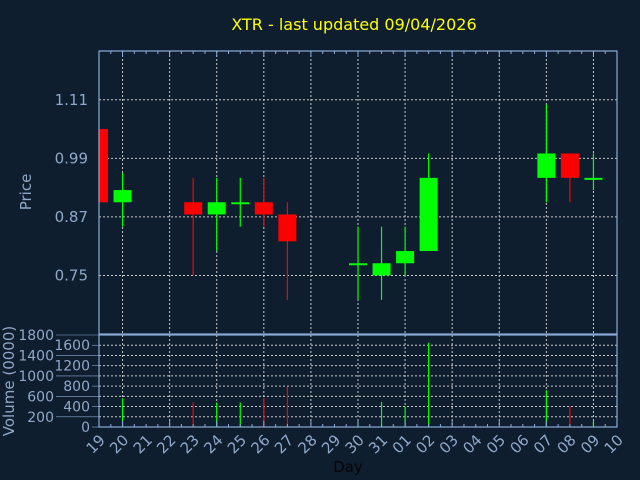 This screenshot has width=640, height=480. Describe the element at coordinates (26, 192) in the screenshot. I see `price-axis-label: Price` at that location.